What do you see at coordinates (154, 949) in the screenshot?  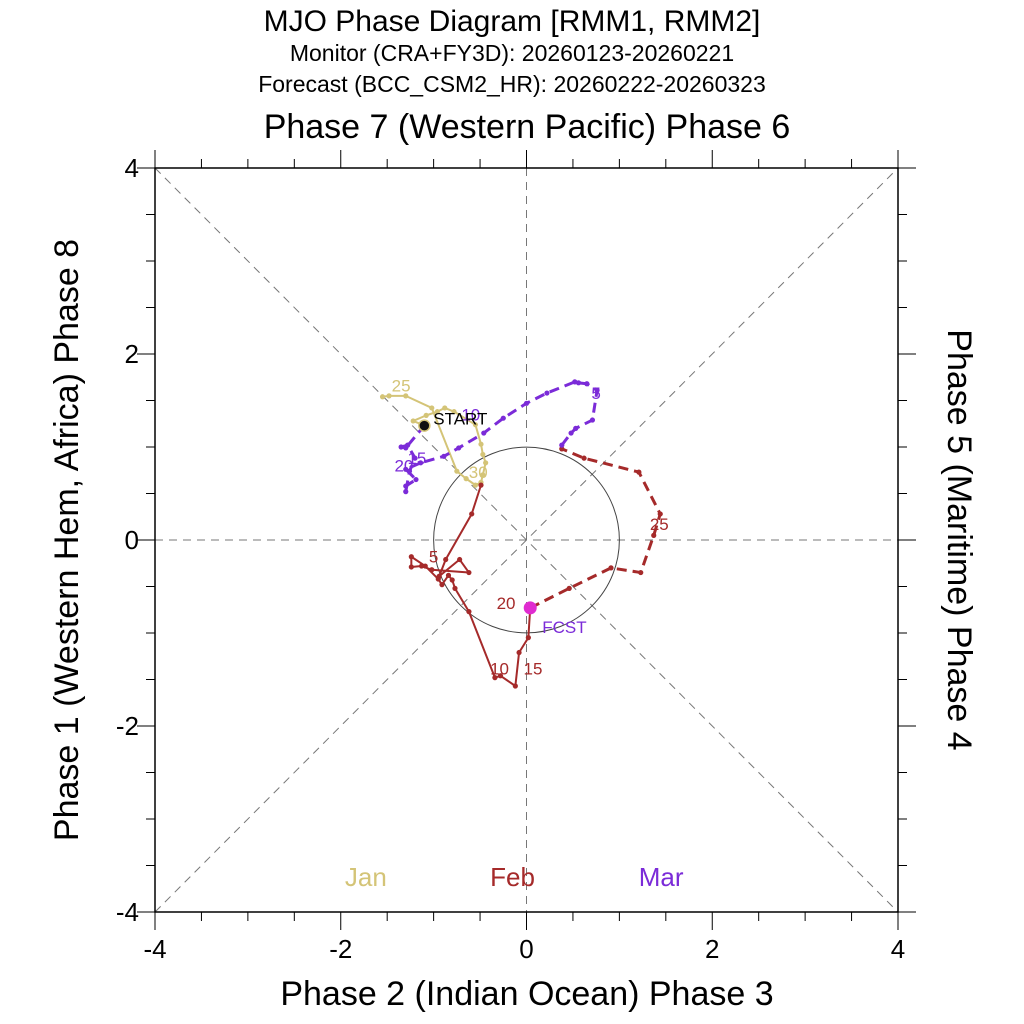 I see `x-tick-label: -4` at bounding box center [154, 949].